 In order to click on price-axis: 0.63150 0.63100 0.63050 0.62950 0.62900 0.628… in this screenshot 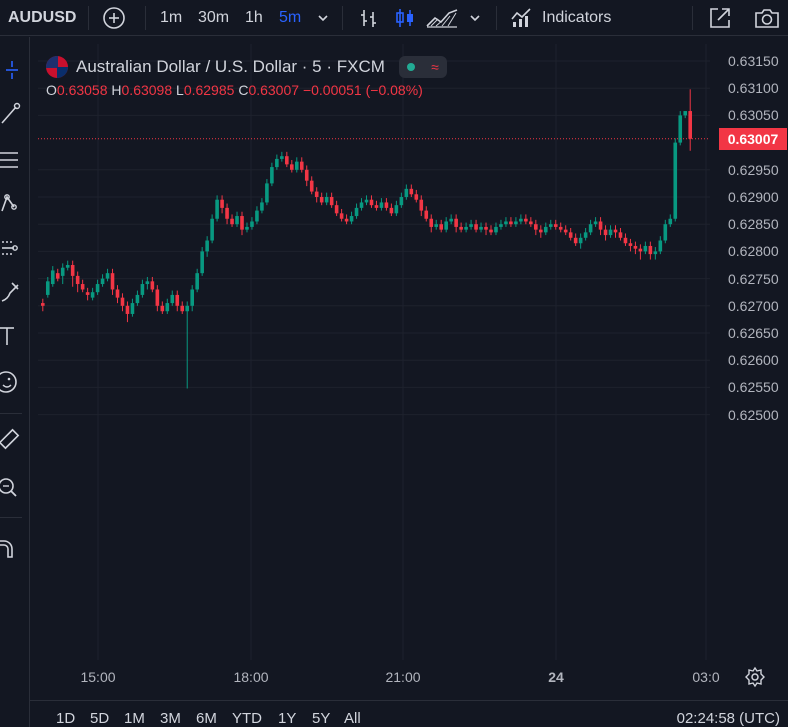, I will do `click(749, 352)`.